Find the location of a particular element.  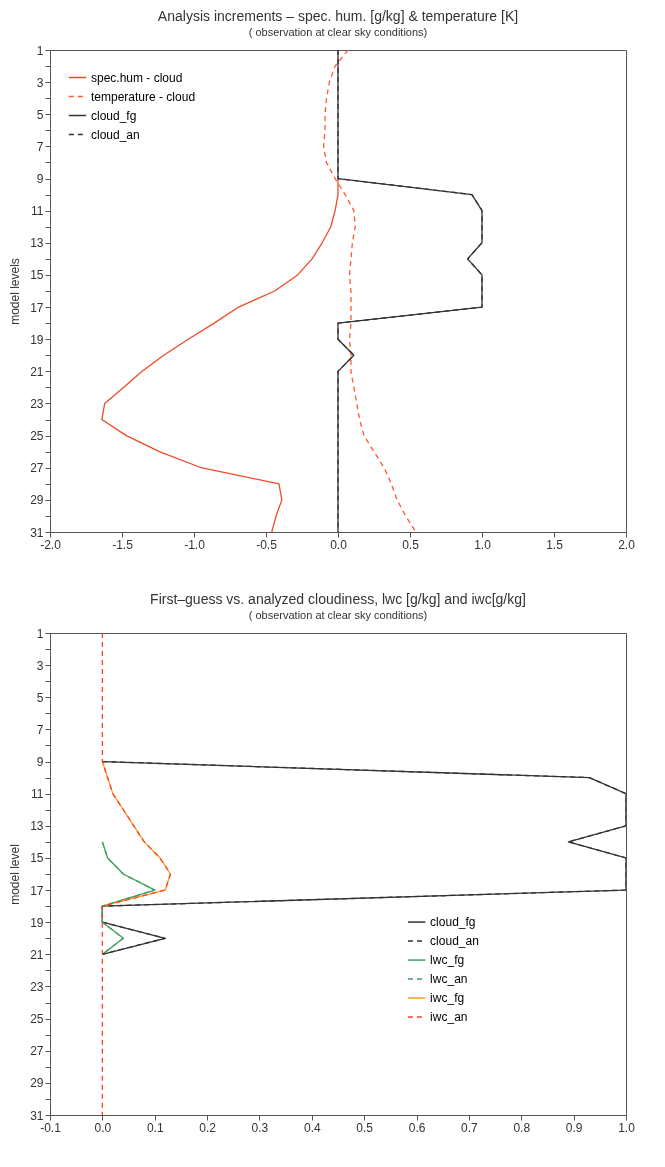

x-tick-label: -0.5 is located at coordinates (267, 544).